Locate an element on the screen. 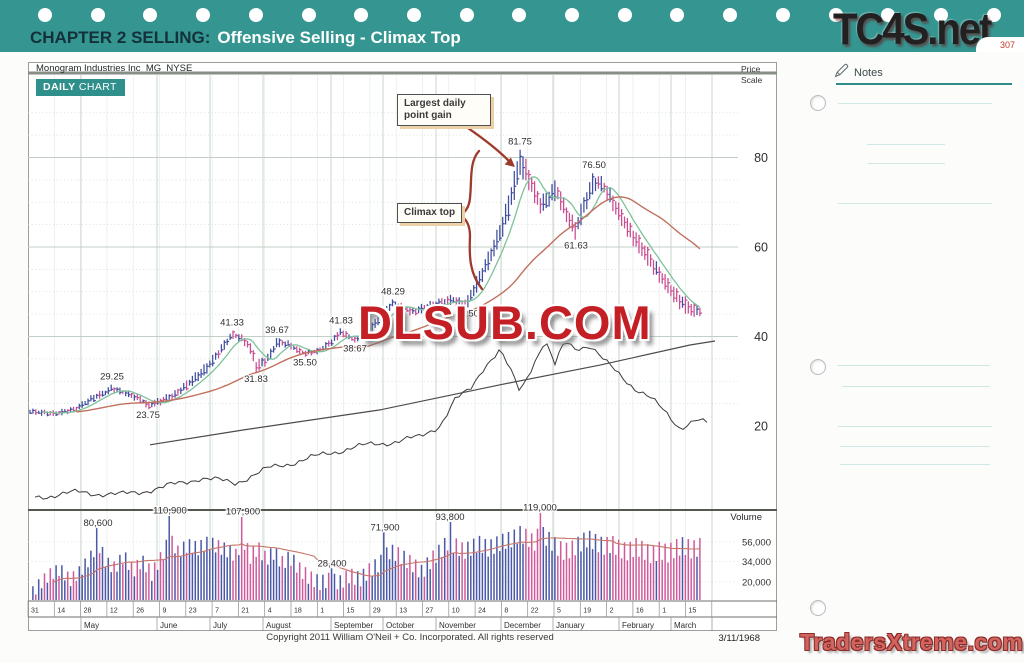 The width and height of the screenshot is (1024, 663). page-number: 307 is located at coordinates (1000, 44).